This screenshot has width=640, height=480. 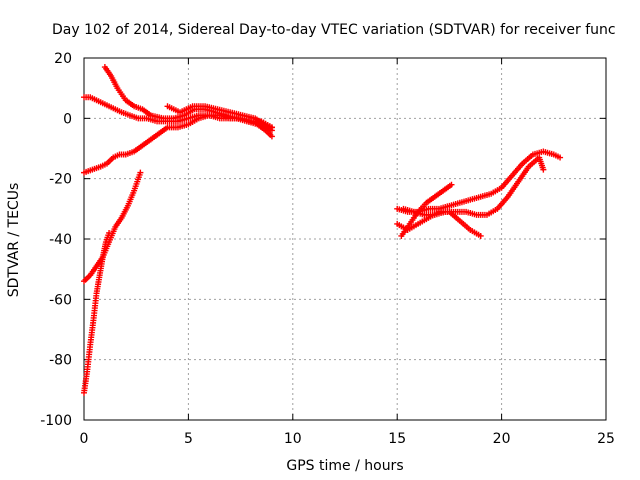 What do you see at coordinates (60, 300) in the screenshot?
I see `y-tick-label: -60` at bounding box center [60, 300].